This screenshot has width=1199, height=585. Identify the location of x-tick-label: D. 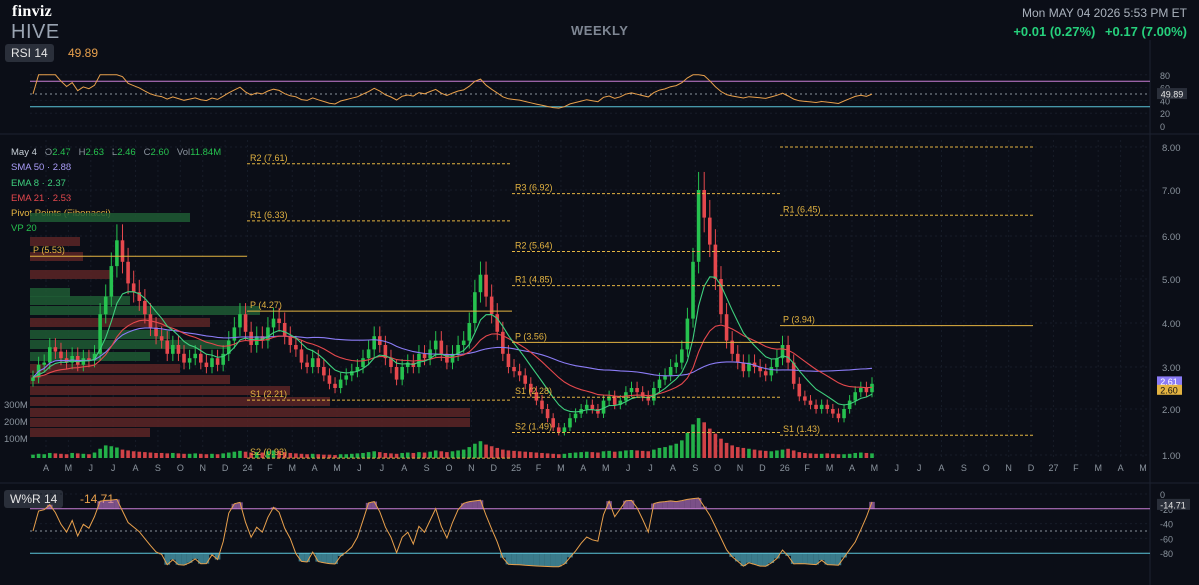
(1031, 468).